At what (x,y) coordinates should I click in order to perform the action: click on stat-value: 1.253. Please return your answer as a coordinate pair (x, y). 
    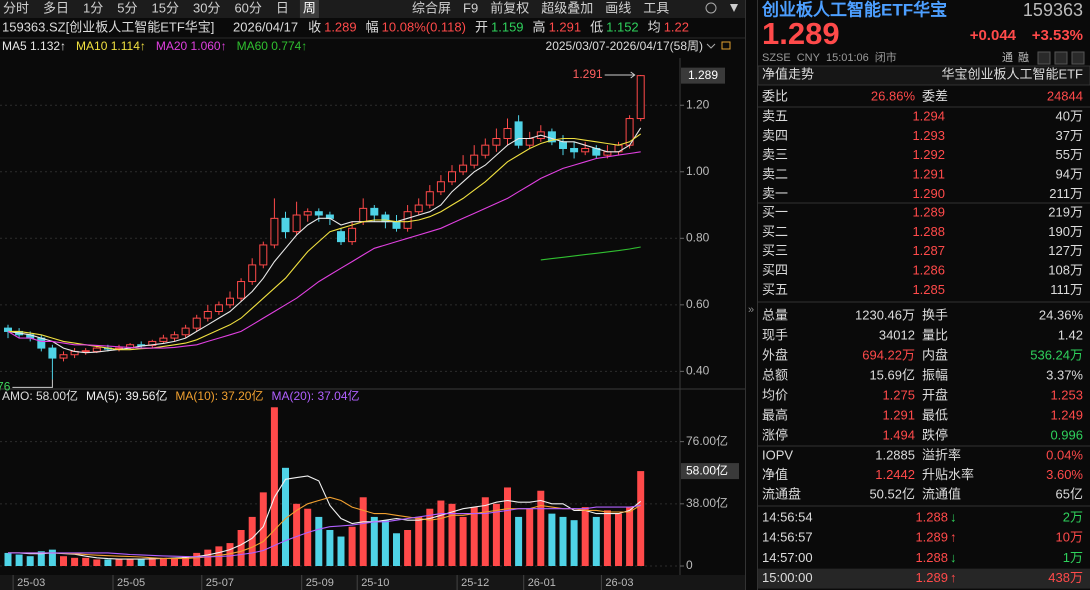
    Looking at the image, I should click on (1066, 394).